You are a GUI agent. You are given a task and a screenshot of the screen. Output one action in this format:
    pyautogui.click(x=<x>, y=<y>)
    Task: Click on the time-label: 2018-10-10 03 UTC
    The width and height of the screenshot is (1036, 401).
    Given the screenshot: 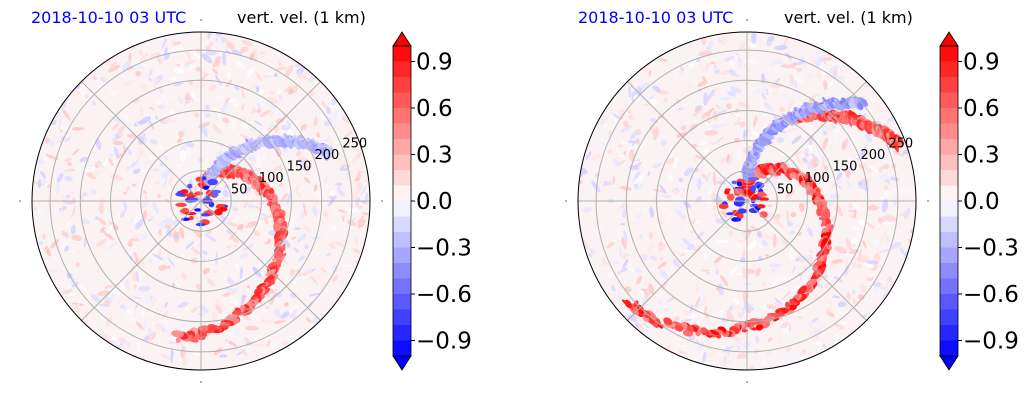 What is the action you would take?
    pyautogui.click(x=656, y=17)
    